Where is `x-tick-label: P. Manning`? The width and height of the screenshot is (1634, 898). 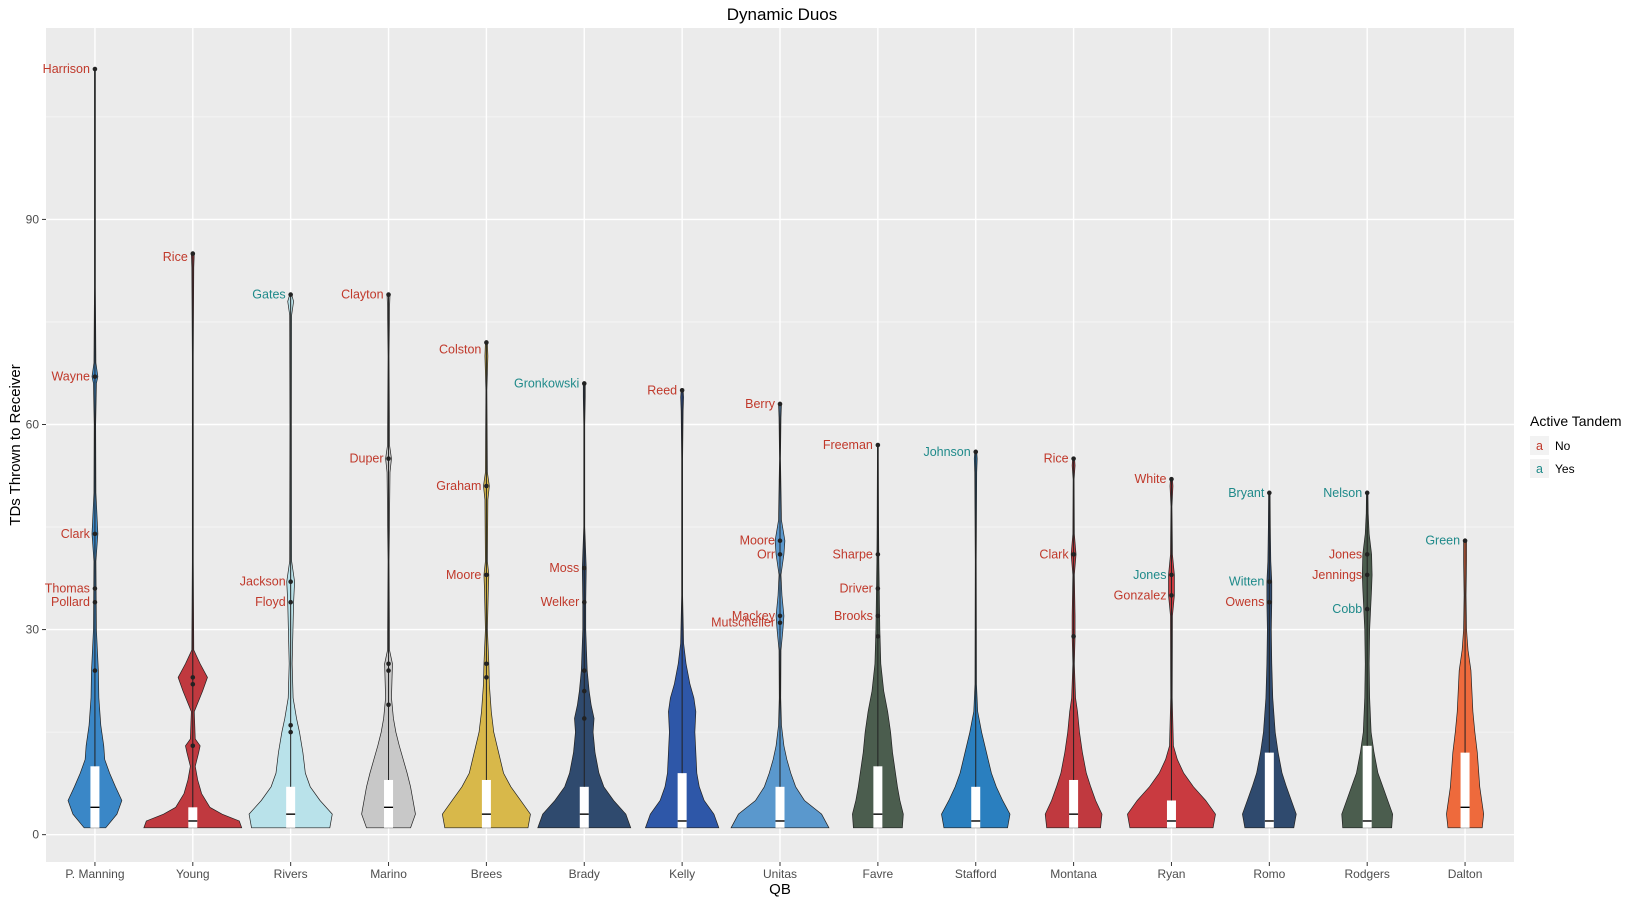 x-tick-label: P. Manning is located at coordinates (94, 874).